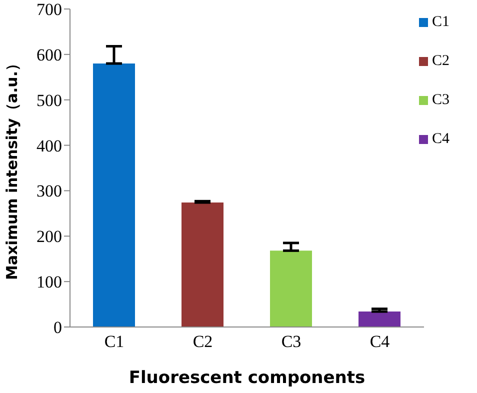 Image resolution: width=477 pixels, height=393 pixels. What do you see at coordinates (380, 342) in the screenshot?
I see `x-tick-label: C4` at bounding box center [380, 342].